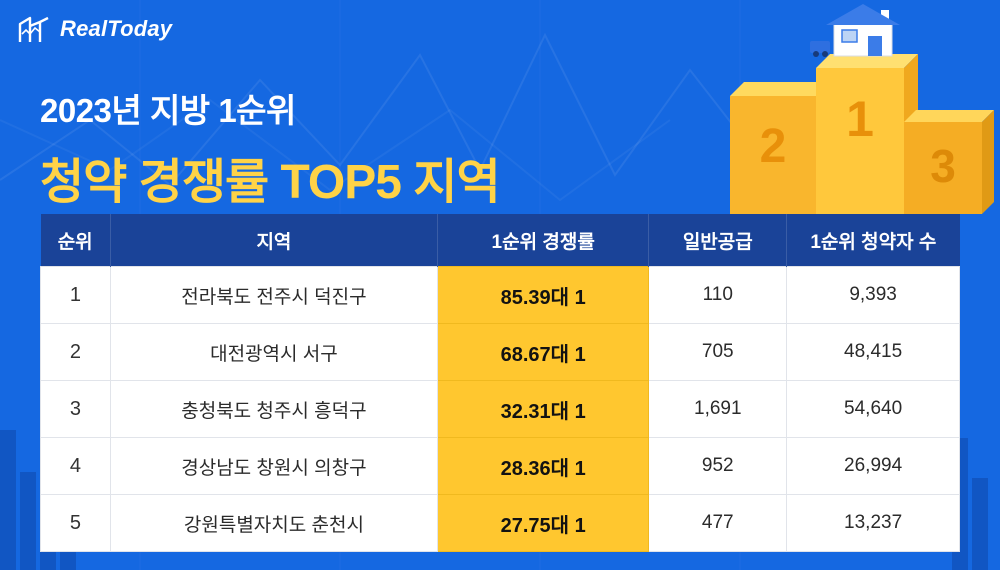 Image resolution: width=1000 pixels, height=570 pixels. Describe the element at coordinates (168, 110) in the screenshot. I see `title-line-1: 2023년 지방 1순위` at that location.